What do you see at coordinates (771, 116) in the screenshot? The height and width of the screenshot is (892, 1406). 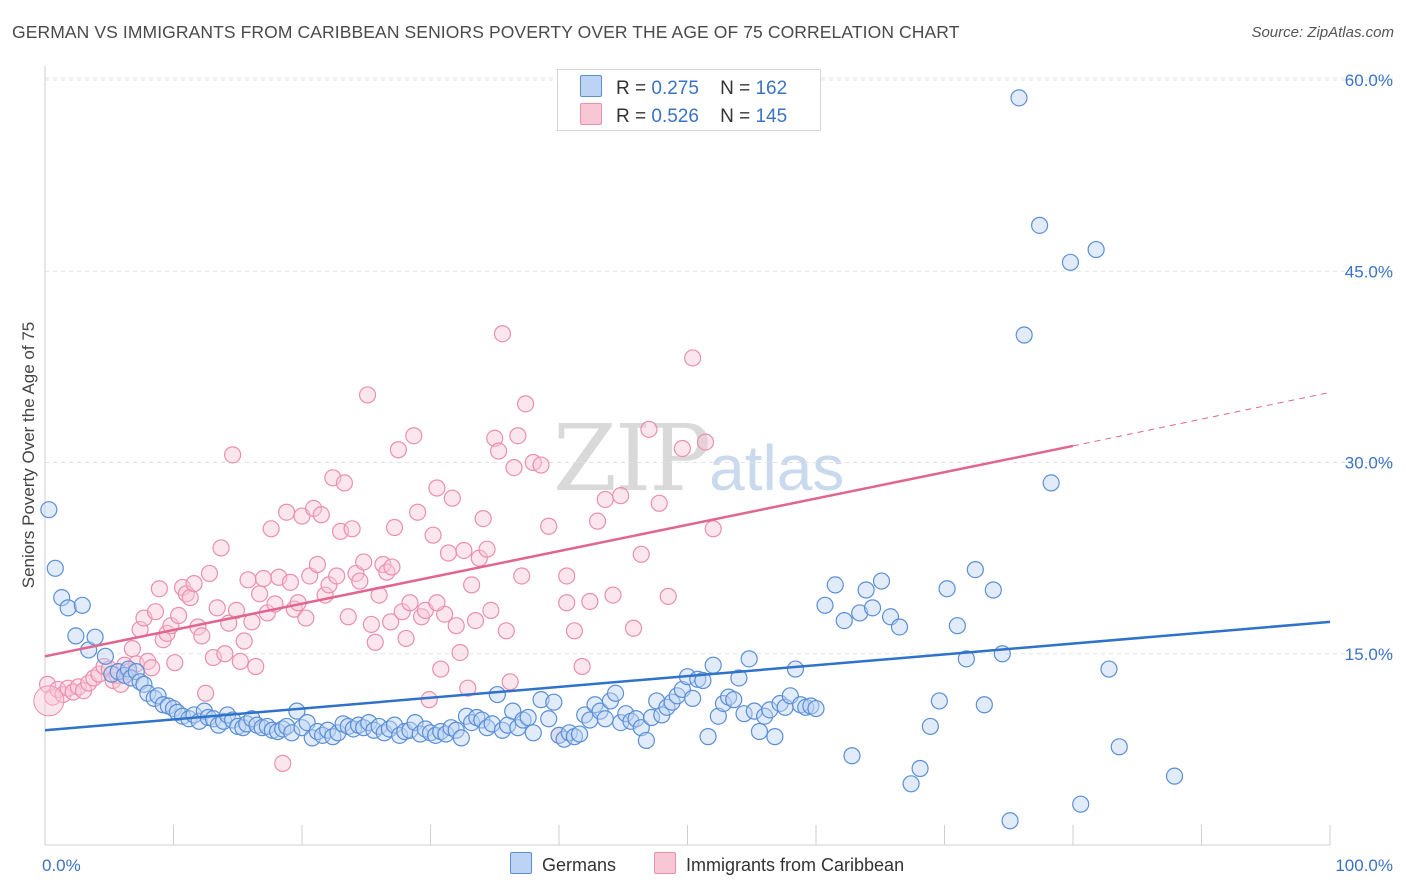 I see `legend-n-value: 145` at bounding box center [771, 116].